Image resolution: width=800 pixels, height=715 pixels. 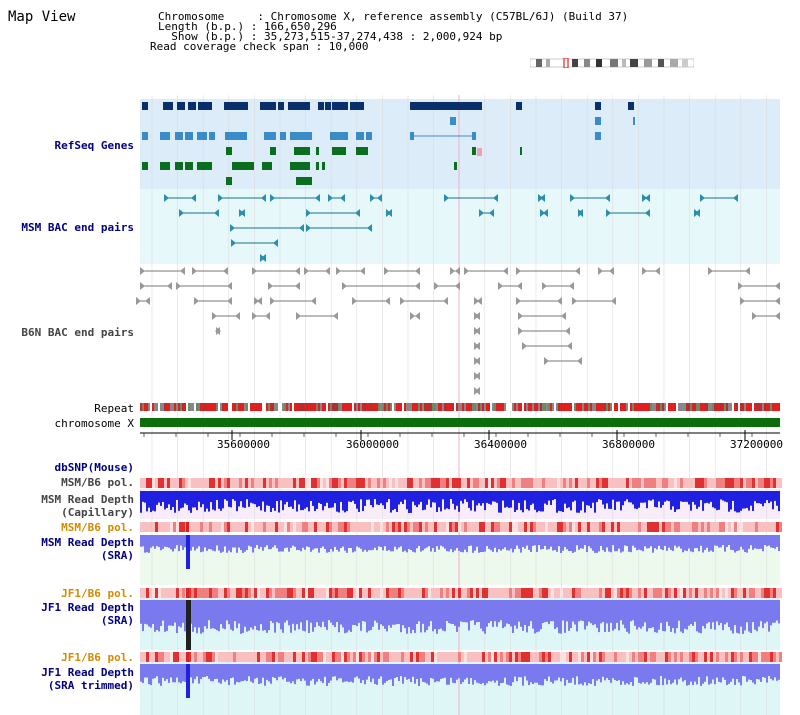 What do you see at coordinates (97, 512) in the screenshot?
I see `msm-depth-capillary-sub: (Capillary)` at bounding box center [97, 512].